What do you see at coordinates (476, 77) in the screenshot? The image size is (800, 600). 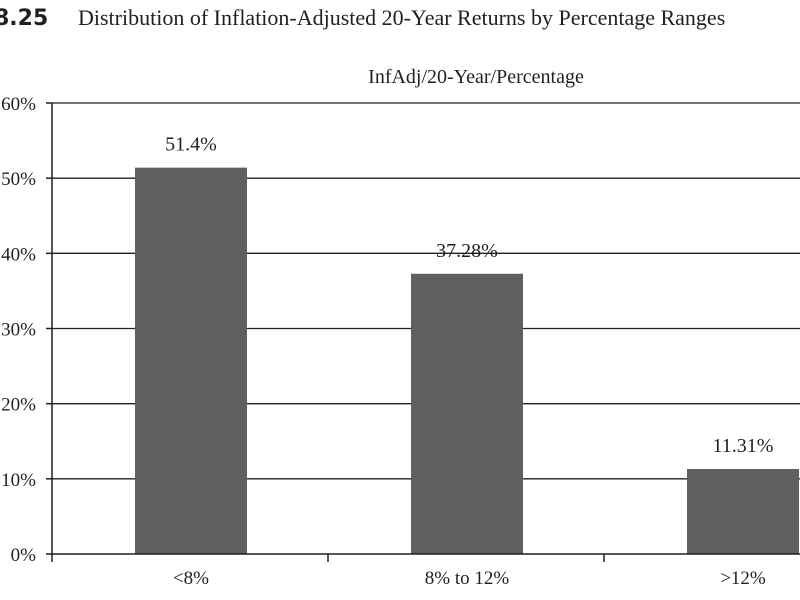 I see `chart-title: InfAdj/20-Year/Percentage` at bounding box center [476, 77].